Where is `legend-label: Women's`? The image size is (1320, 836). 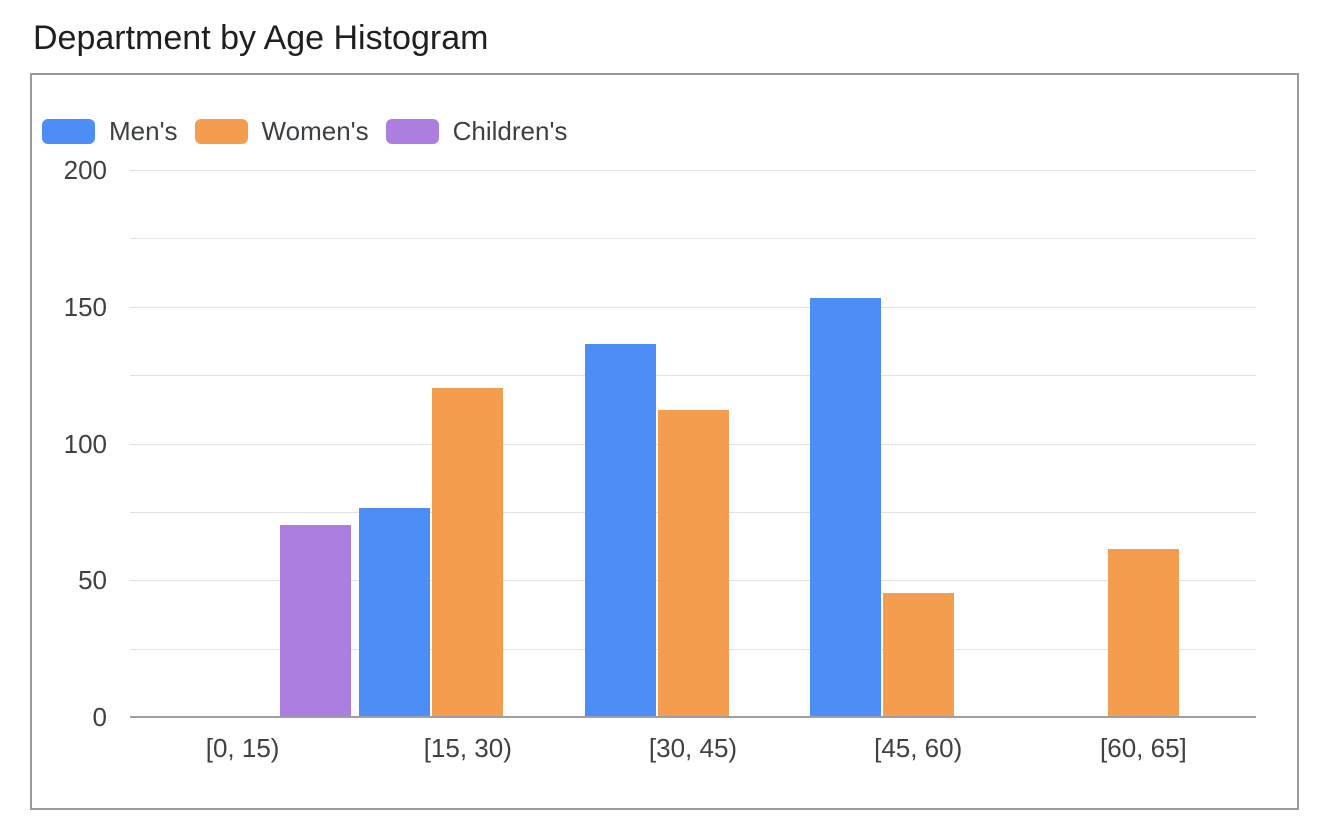
legend-label: Women's is located at coordinates (315, 131).